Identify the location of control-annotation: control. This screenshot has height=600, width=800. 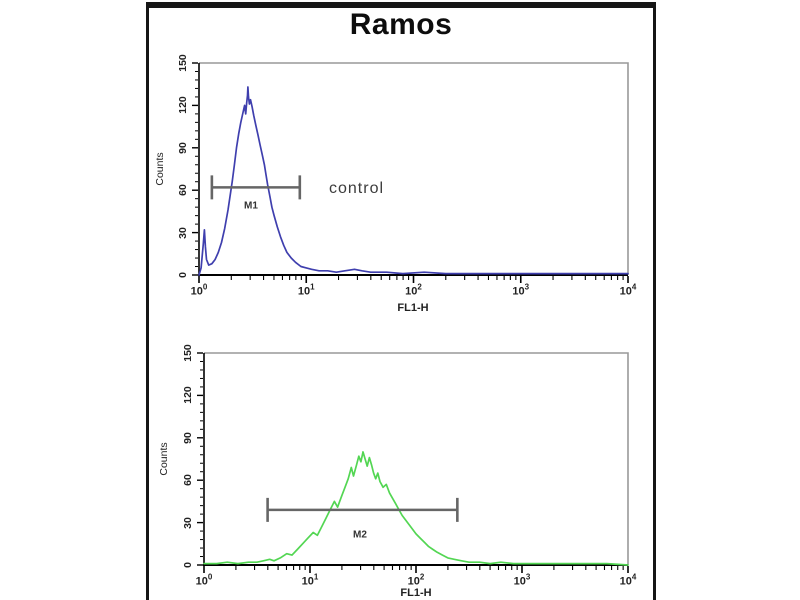
(357, 189).